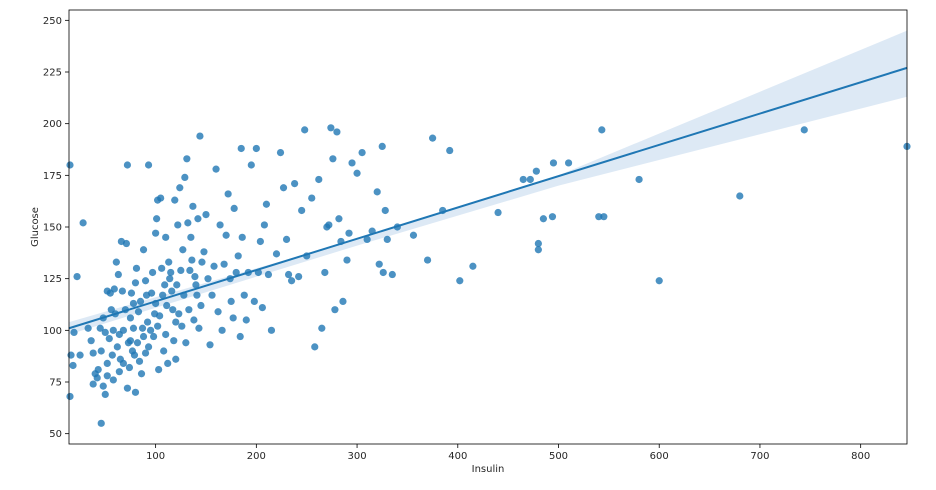 Image resolution: width=936 pixels, height=490 pixels. I want to click on y-tick-label: 250, so click(52, 21).